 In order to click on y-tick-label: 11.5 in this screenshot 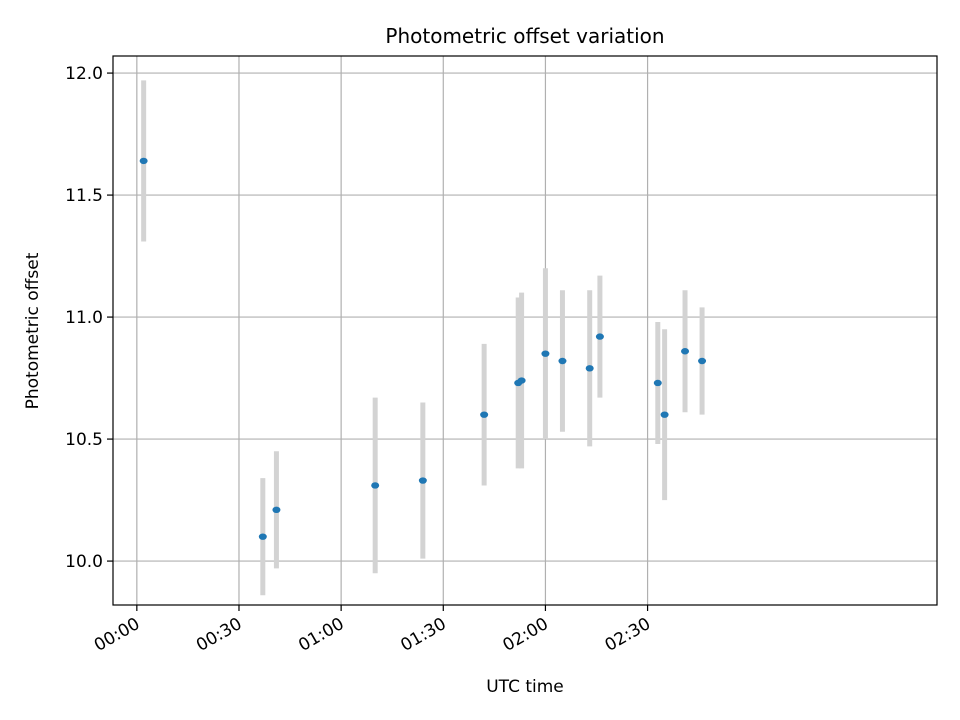, I will do `click(84, 196)`.